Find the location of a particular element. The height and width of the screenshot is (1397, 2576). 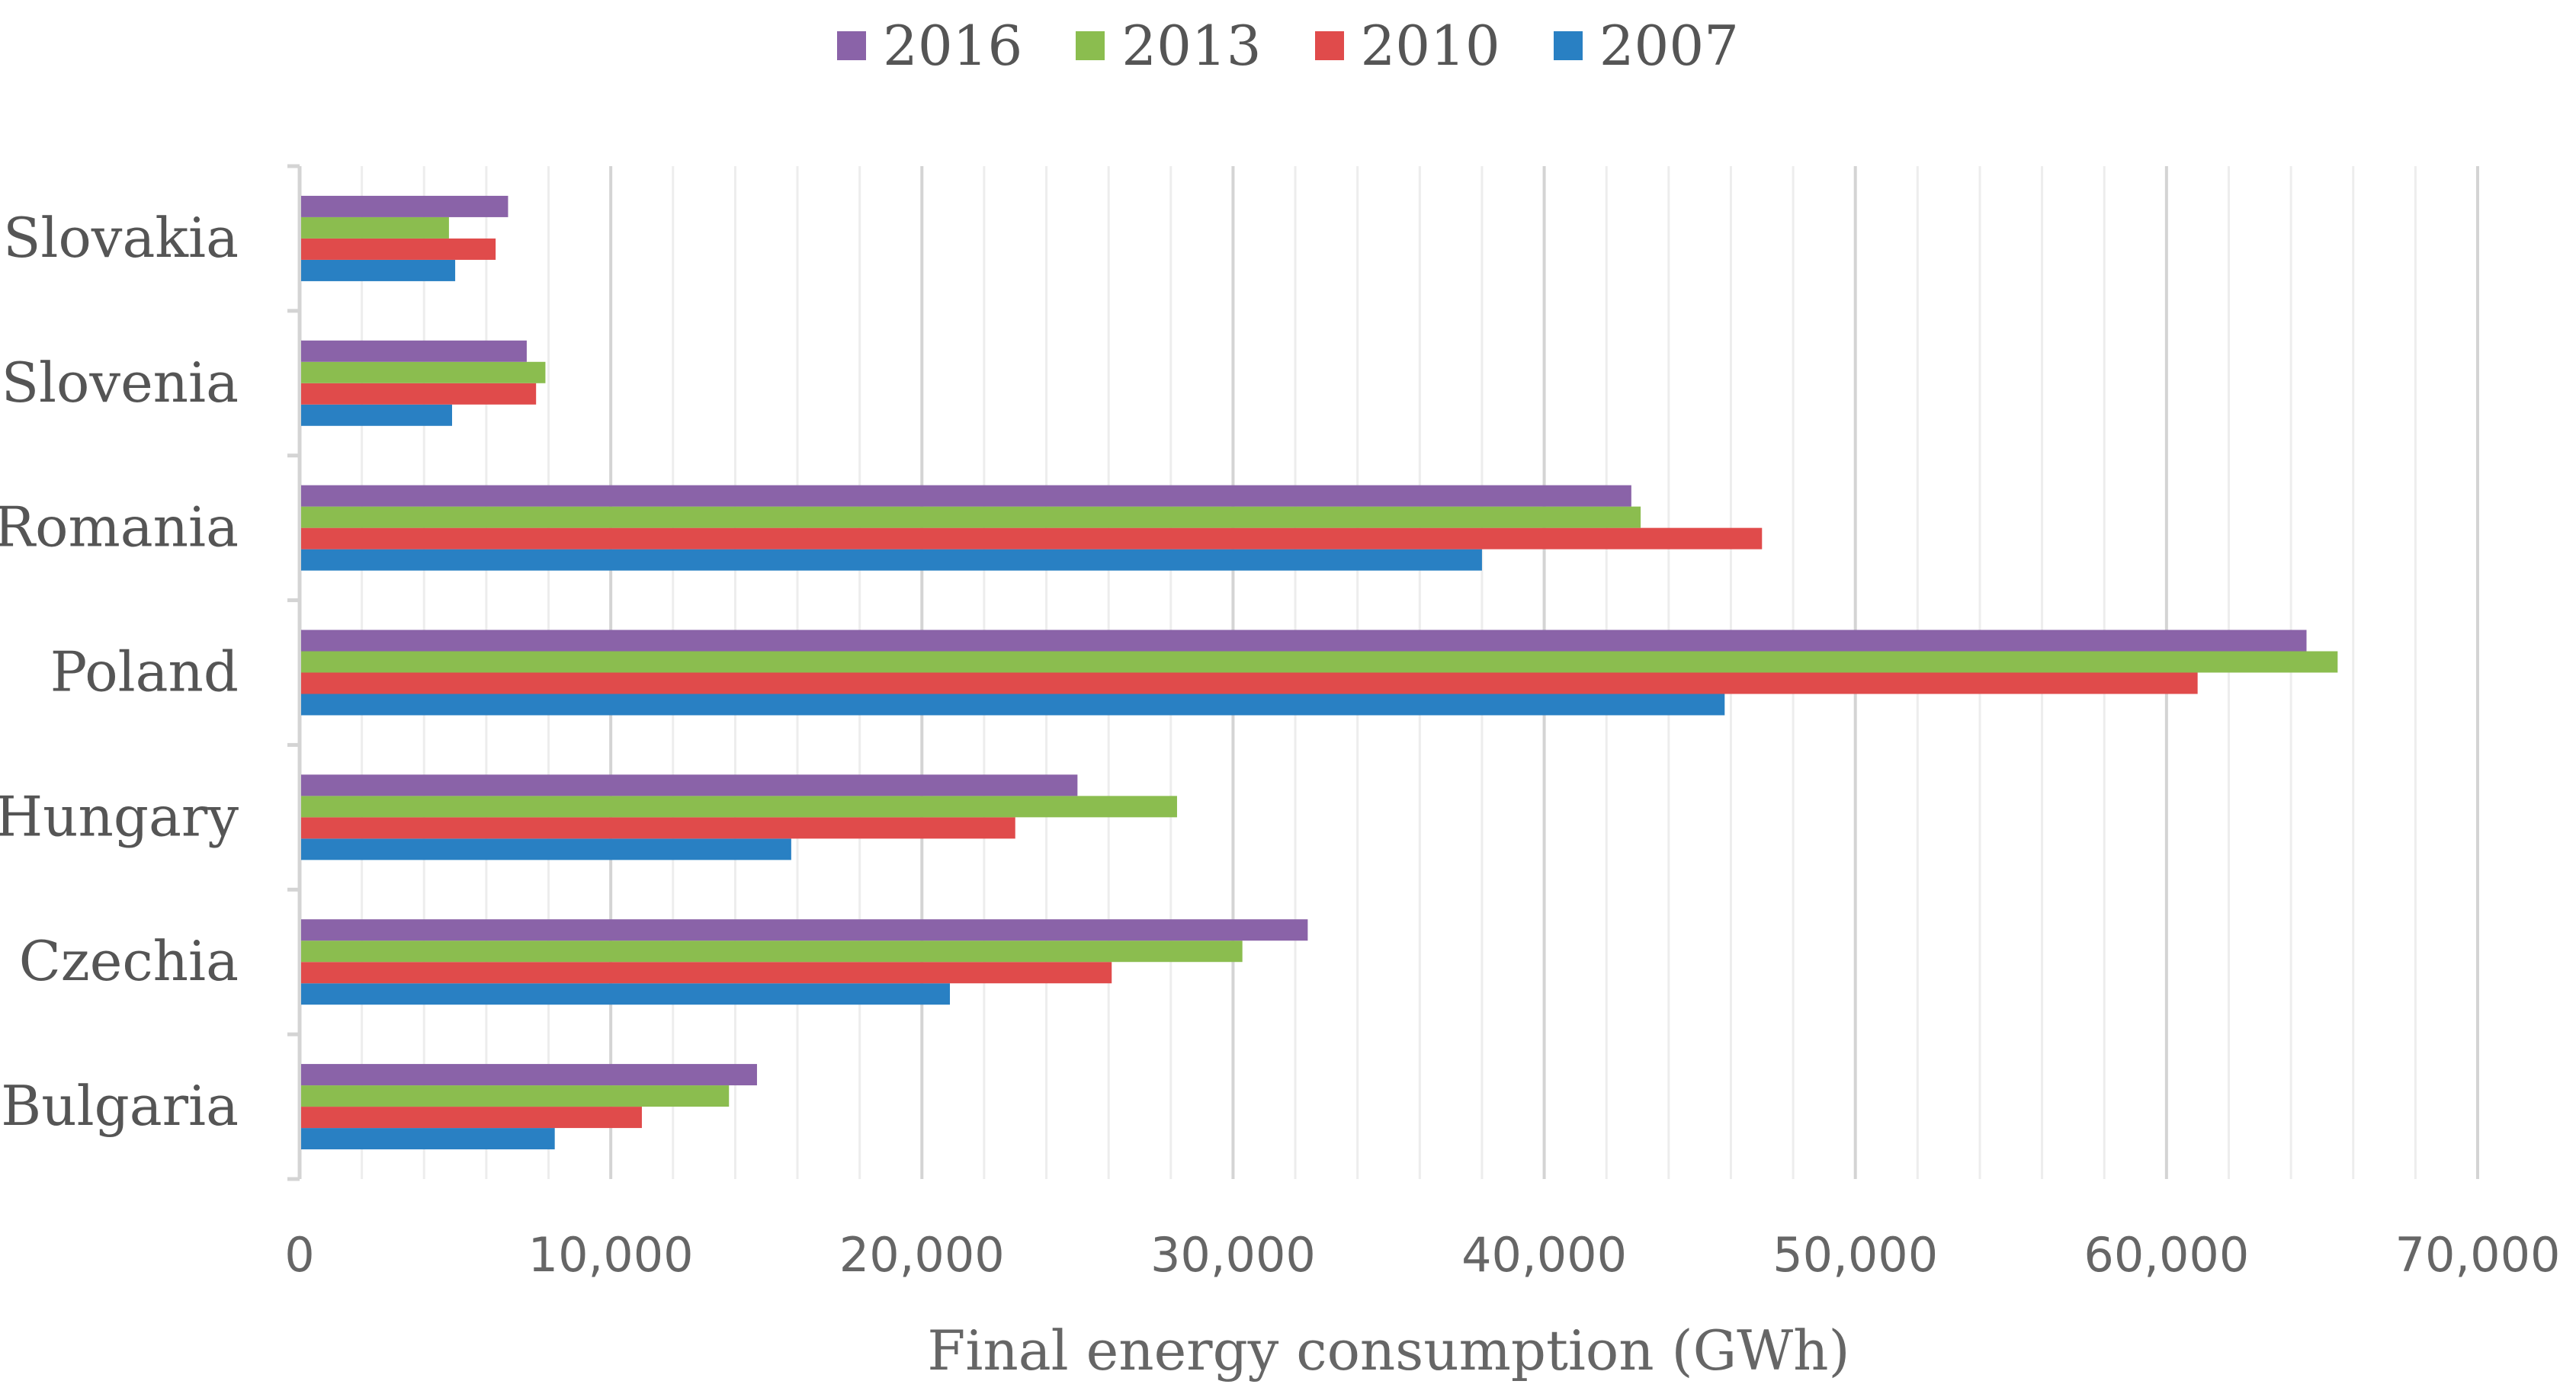

x-tick-label: 0 is located at coordinates (299, 1255).